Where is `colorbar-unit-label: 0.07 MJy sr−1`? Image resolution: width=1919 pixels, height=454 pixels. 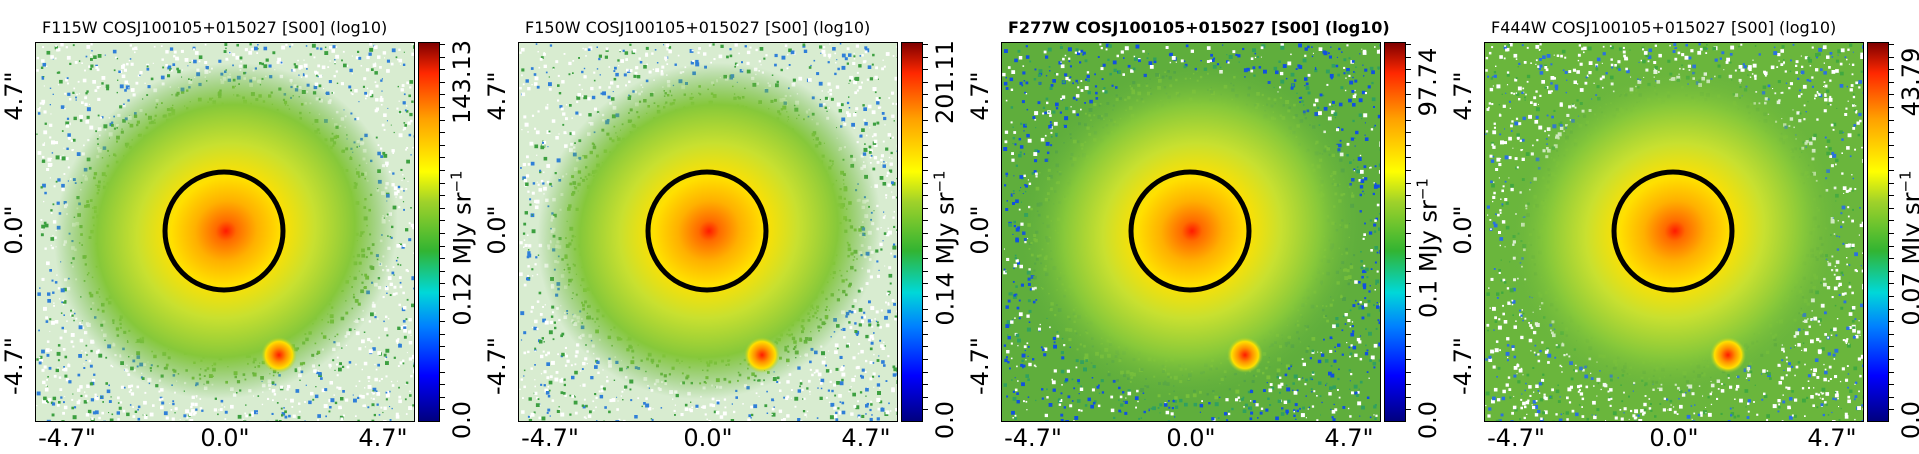
colorbar-unit-label: 0.07 MJy sr−1 is located at coordinates (1907, 248).